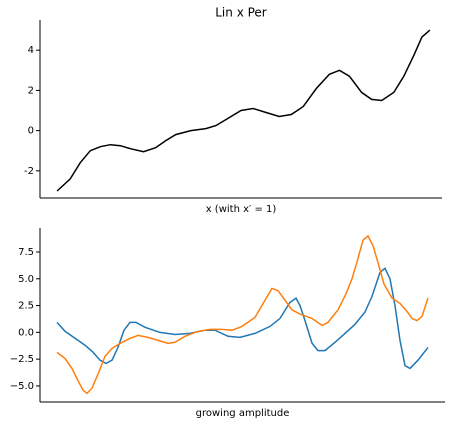  I want to click on y-tick-label: 4, so click(31, 50).